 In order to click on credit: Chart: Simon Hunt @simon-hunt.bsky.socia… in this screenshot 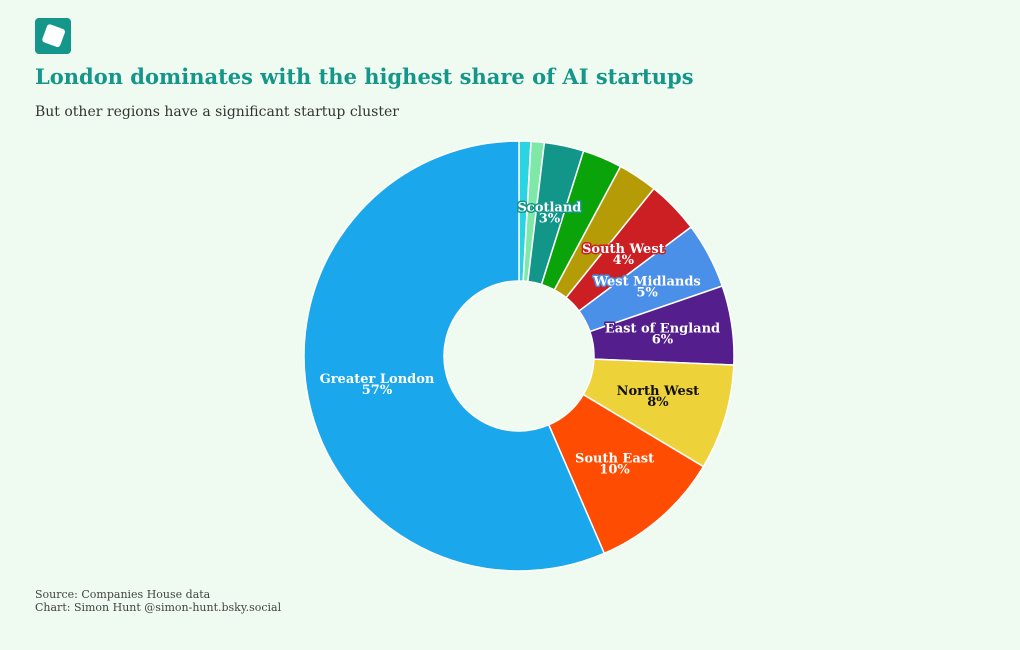, I will do `click(158, 607)`.